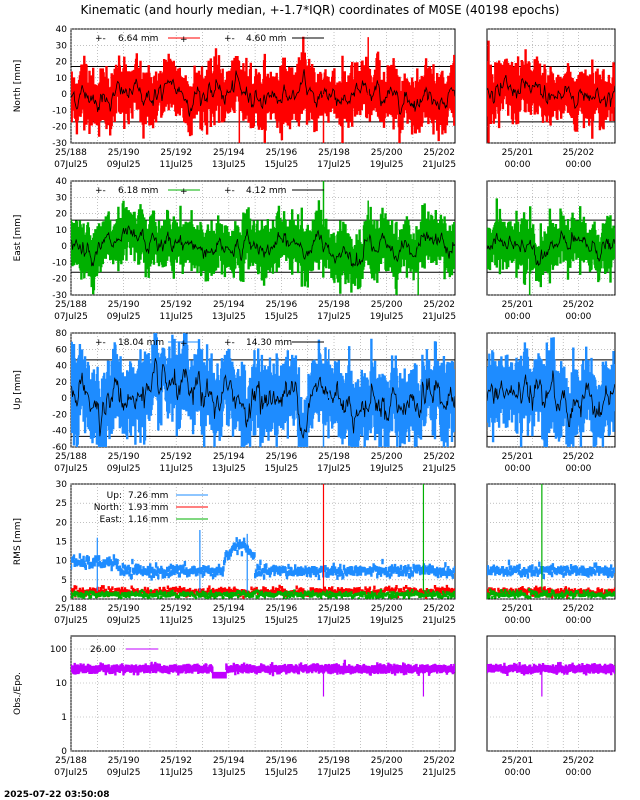 This screenshot has height=800, width=640. Describe the element at coordinates (334, 773) in the screenshot. I see `obs-xtick-date: 17Jul25` at that location.